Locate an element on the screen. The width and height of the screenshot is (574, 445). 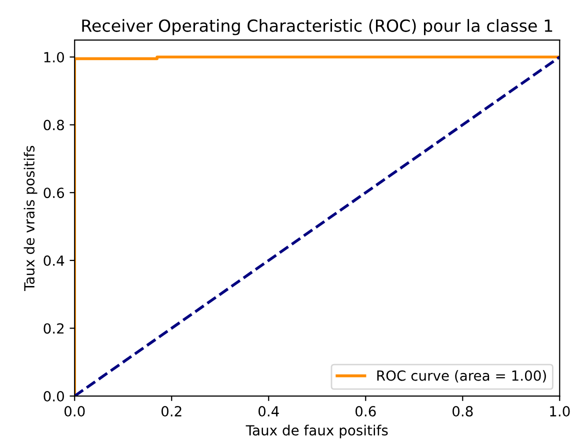
y-axis-title: Taux de vrais positifs is located at coordinates (31, 218).